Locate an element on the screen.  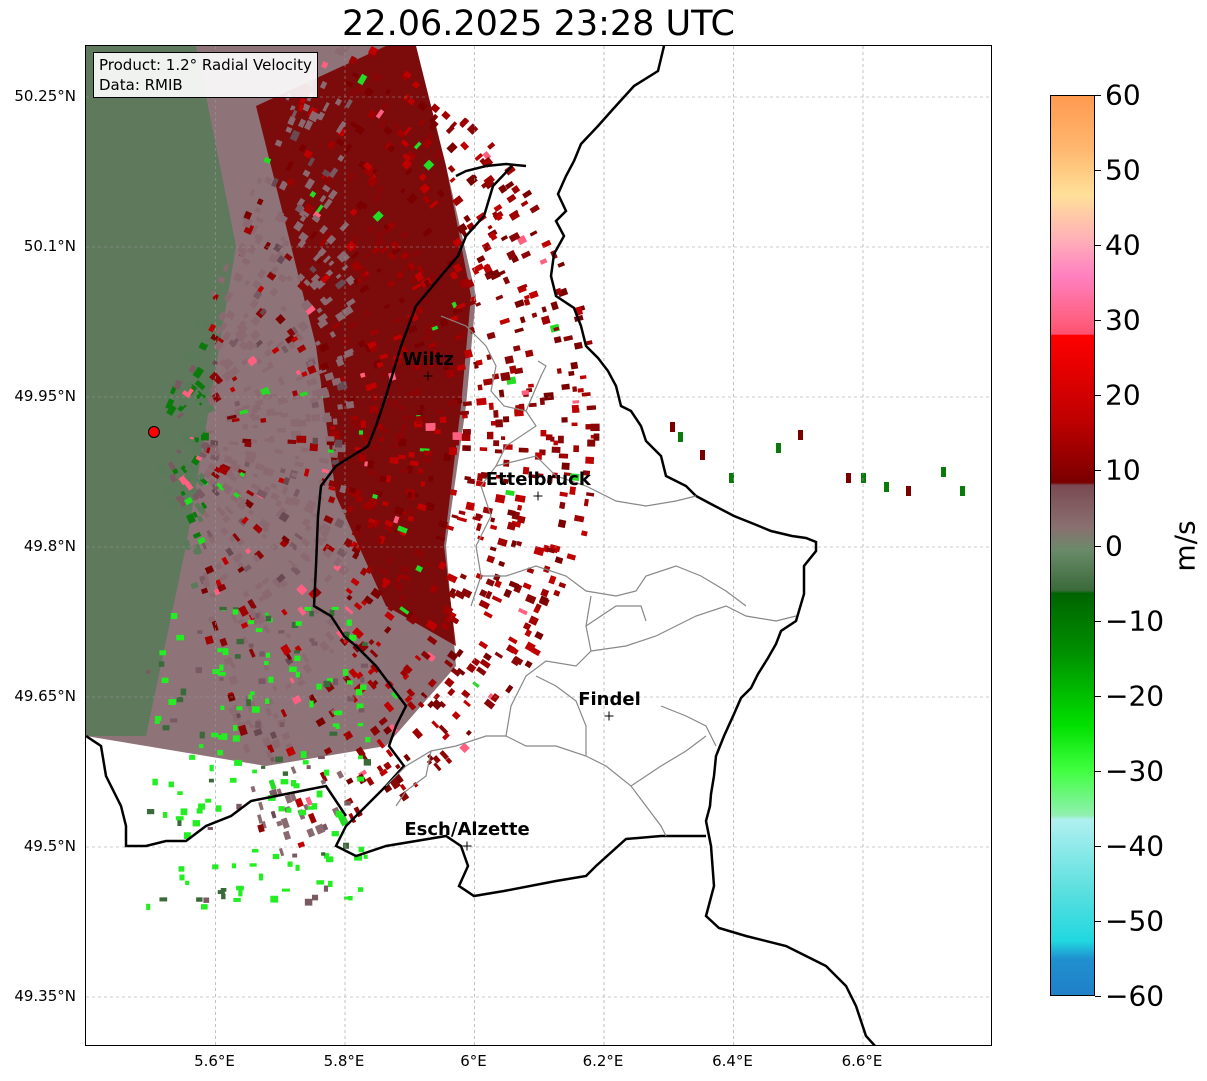
city-label: Findel is located at coordinates (609, 699).